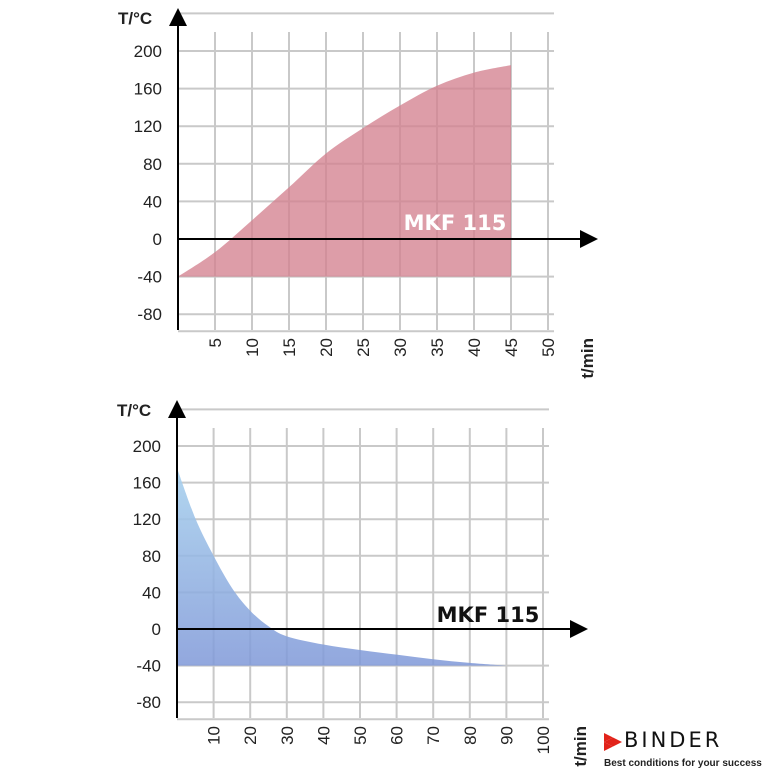  Describe the element at coordinates (363, 347) in the screenshot. I see `x-tick-label: 25` at that location.